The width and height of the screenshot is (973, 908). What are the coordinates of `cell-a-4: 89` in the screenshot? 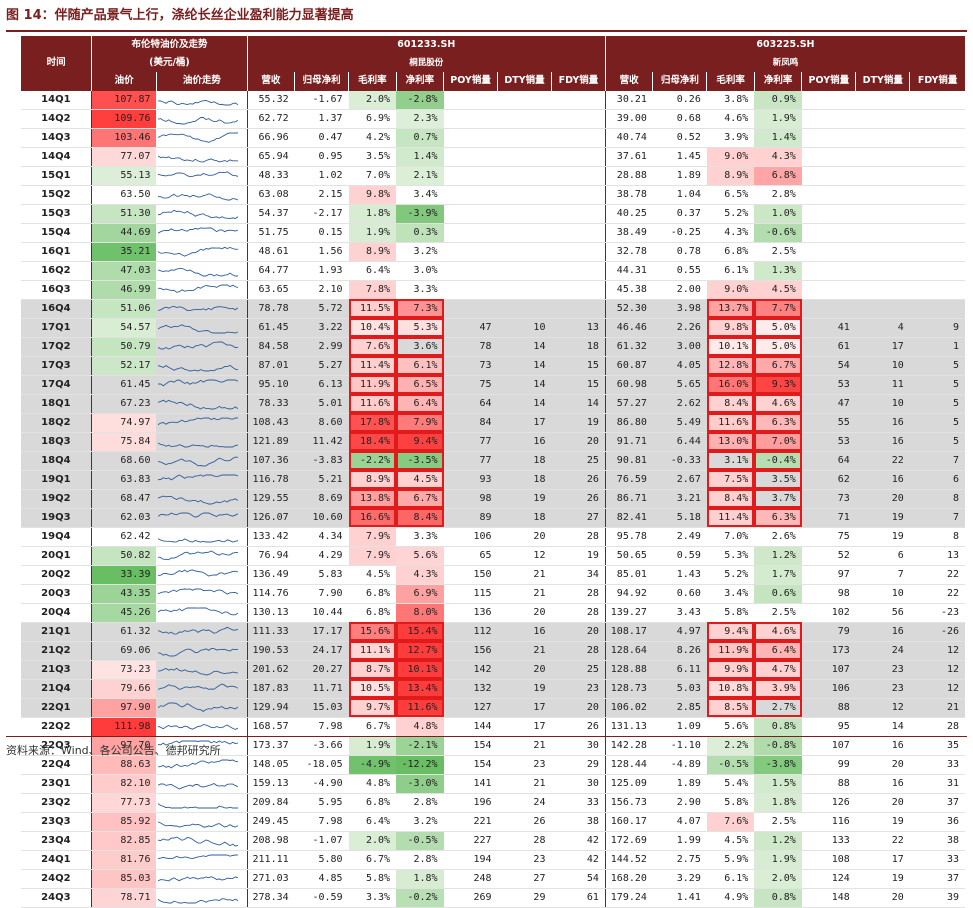 It's located at (470, 518).